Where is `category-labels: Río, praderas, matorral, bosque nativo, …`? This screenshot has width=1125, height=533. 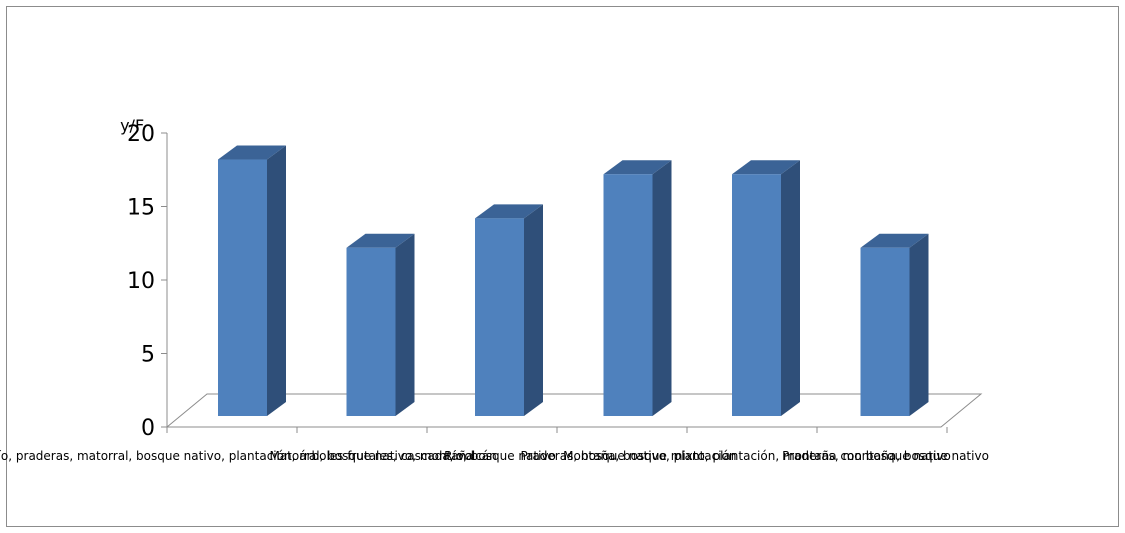
category-labels: Río, praderas, matorral, bosque nativo, … is located at coordinates (494, 456).